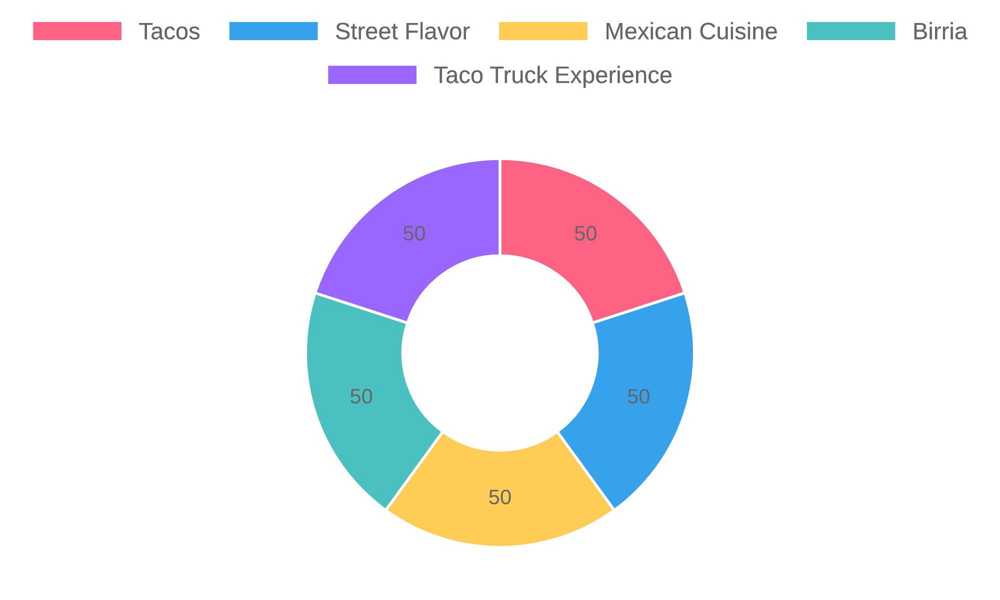 This screenshot has height=600, width=1000. Describe the element at coordinates (403, 31) in the screenshot. I see `legend-label: Street Flavor` at that location.